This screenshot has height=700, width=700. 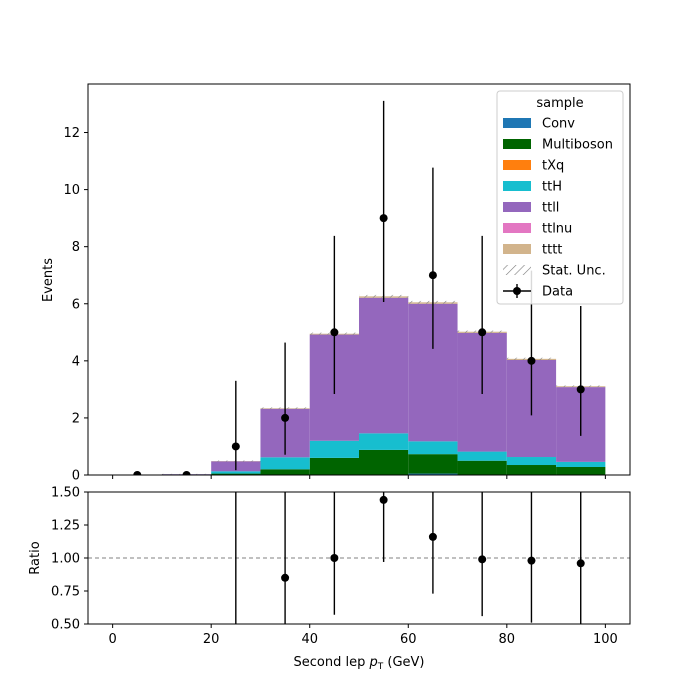 What do you see at coordinates (552, 187) in the screenshot?
I see `legend-label: ttH` at bounding box center [552, 187].